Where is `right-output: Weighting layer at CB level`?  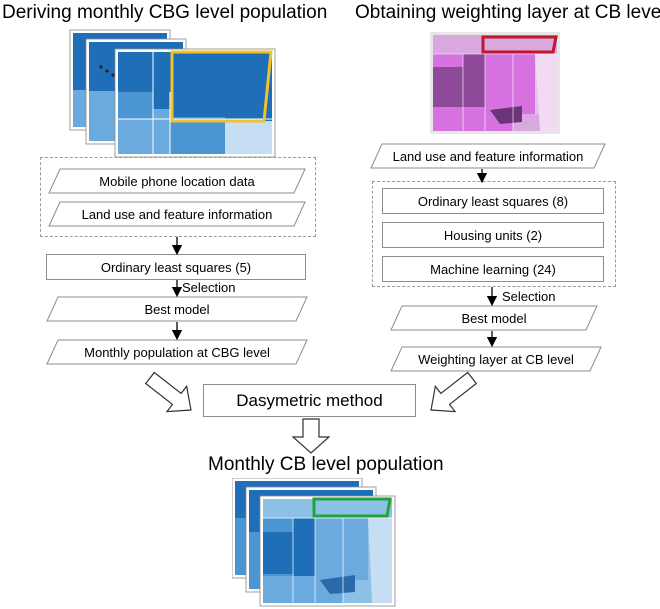 right-output: Weighting layer at CB level is located at coordinates (496, 359).